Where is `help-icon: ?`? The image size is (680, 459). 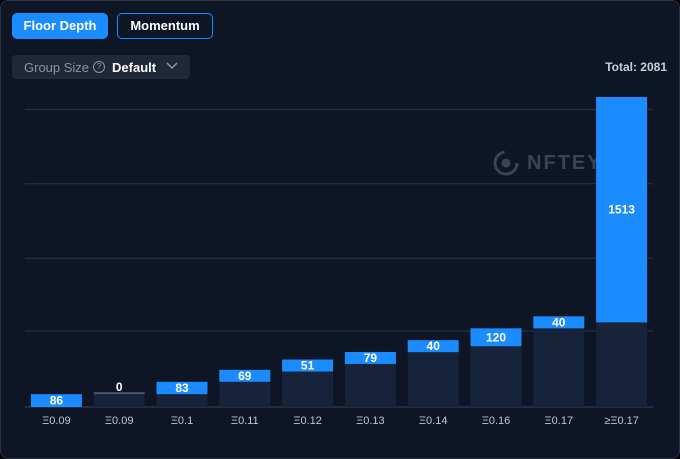 help-icon: ? is located at coordinates (99, 67).